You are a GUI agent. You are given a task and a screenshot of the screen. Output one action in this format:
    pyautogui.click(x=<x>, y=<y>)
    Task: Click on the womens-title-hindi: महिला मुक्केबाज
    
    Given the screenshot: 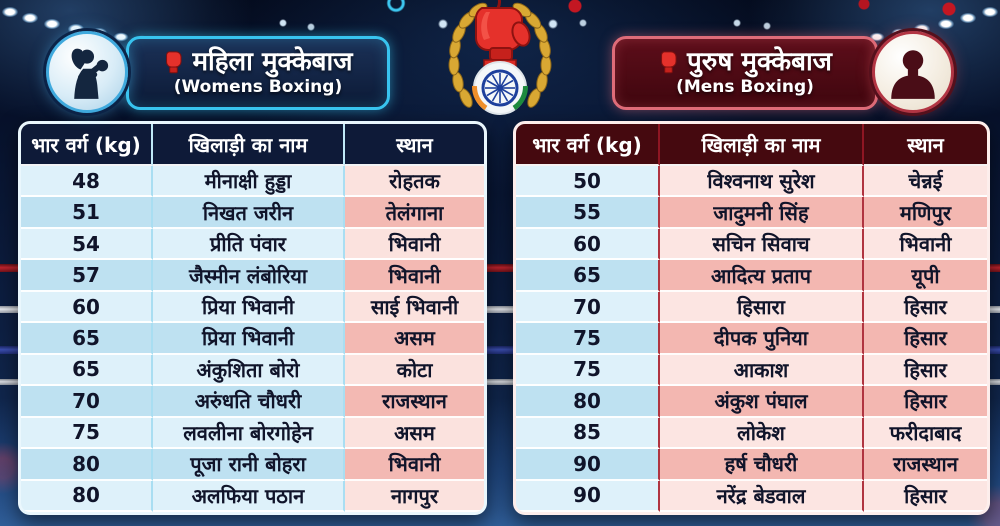 What is the action you would take?
    pyautogui.click(x=272, y=61)
    